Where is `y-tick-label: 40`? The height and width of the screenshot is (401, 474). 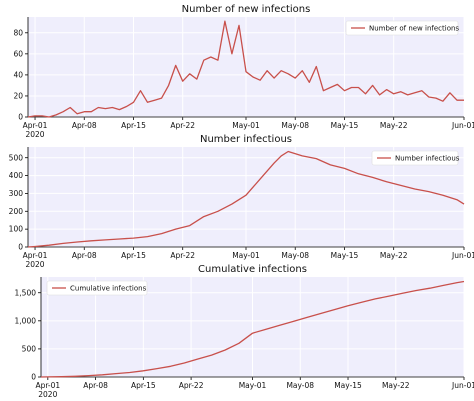
y-tick-label: 40 is located at coordinates (18, 74).